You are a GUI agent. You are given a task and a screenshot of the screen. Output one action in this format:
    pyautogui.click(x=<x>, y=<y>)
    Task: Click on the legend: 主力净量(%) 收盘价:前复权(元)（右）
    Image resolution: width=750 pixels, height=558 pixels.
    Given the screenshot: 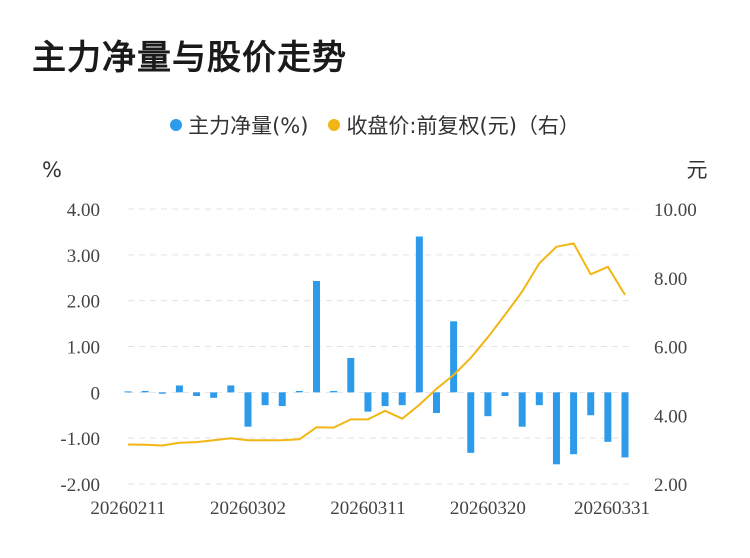 What is the action you would take?
    pyautogui.click(x=375, y=125)
    